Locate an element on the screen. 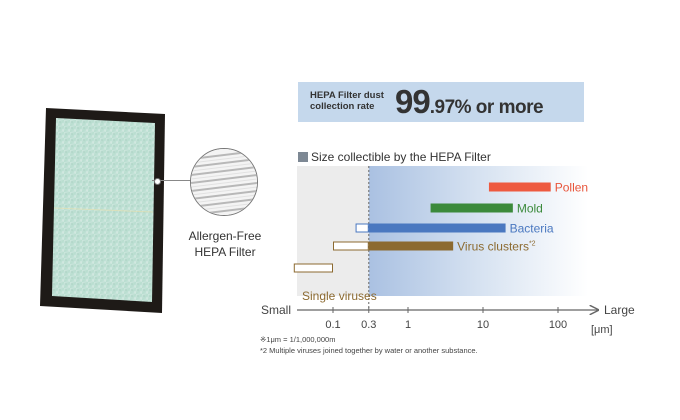 The height and width of the screenshot is (420, 680). filter-closeup-image is located at coordinates (224, 182).